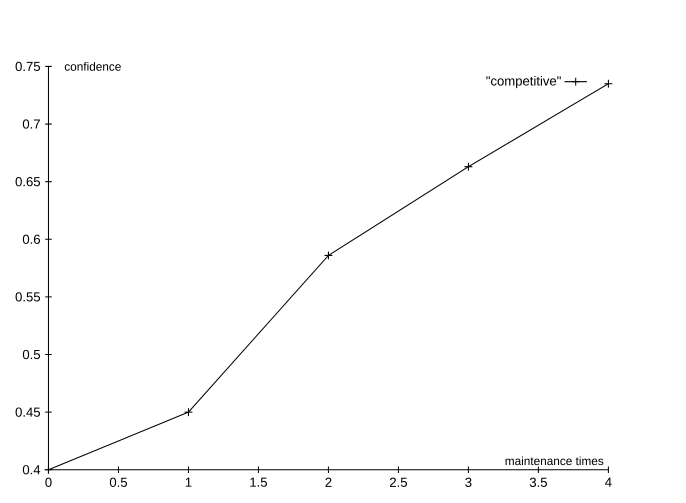 The image size is (686, 503). I want to click on y-tick-label: 0.5, so click(31, 354).